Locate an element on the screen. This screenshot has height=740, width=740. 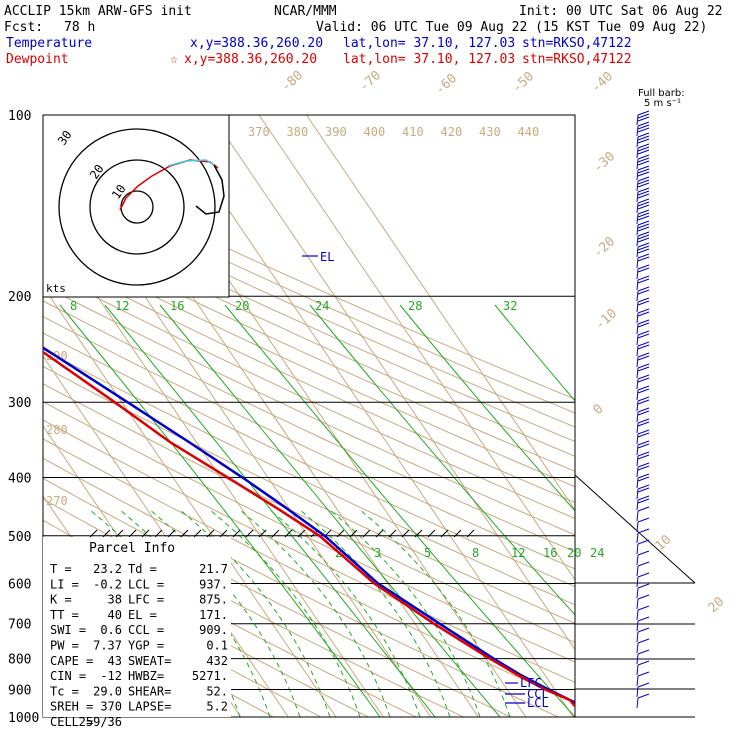
isotherm-label: 10 is located at coordinates (664, 543).